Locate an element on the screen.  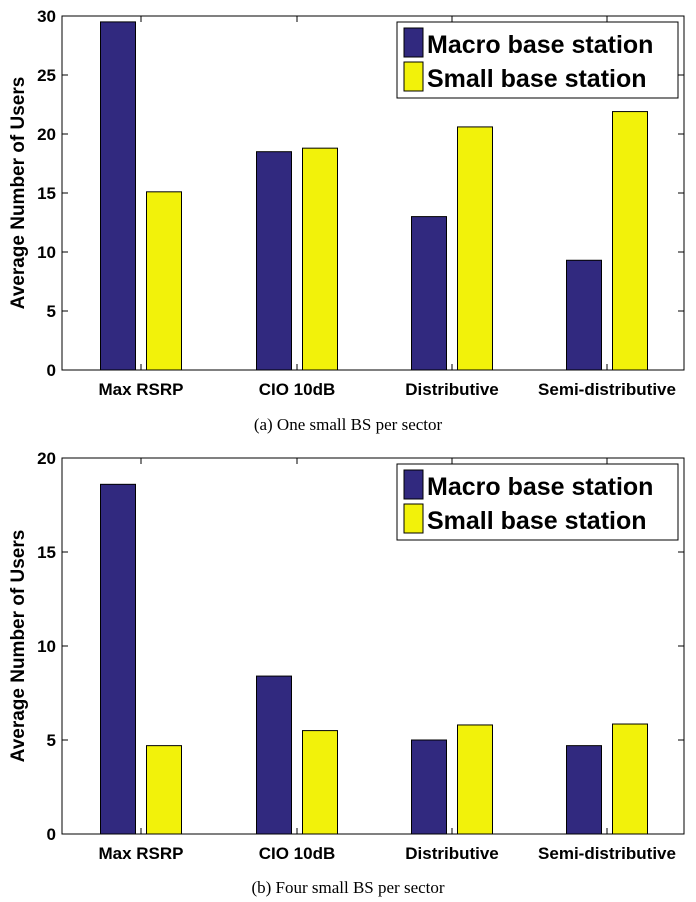
chart-caption: (a) One small BS per sector is located at coordinates (348, 424).